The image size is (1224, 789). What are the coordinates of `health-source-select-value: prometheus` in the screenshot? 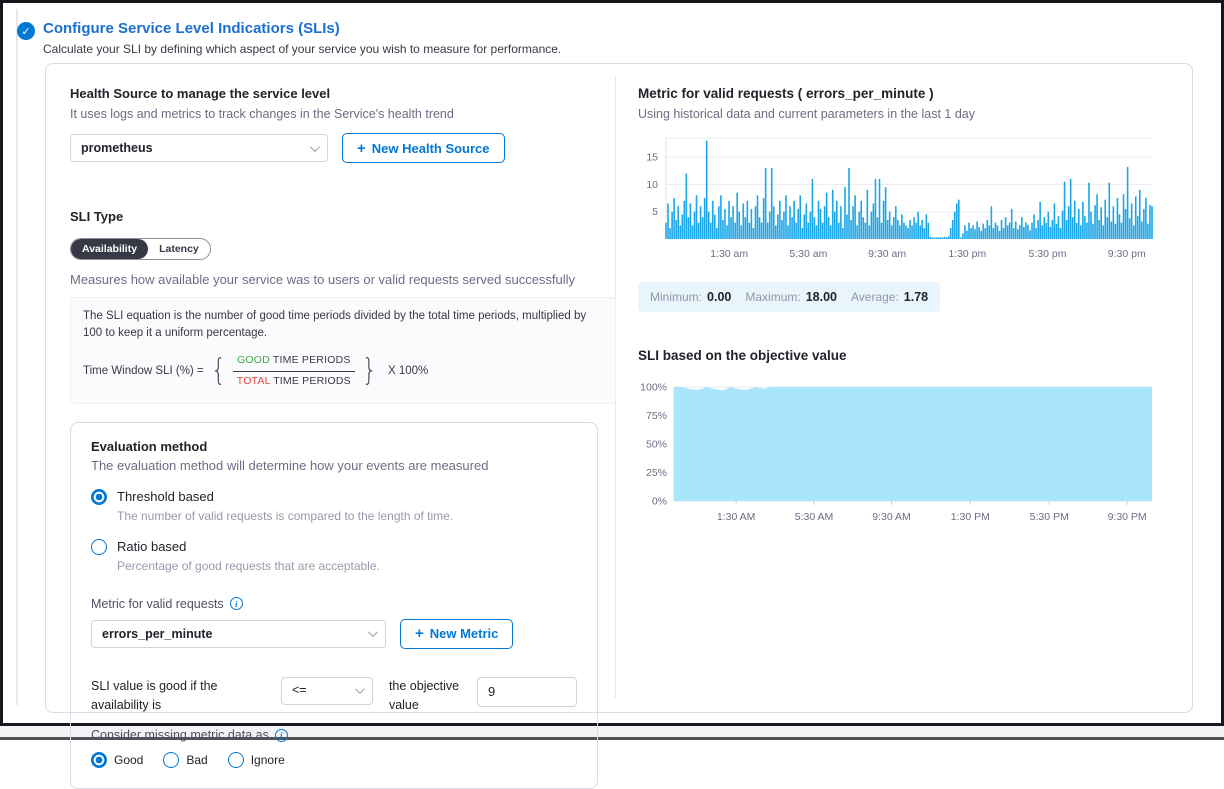 It's located at (117, 148).